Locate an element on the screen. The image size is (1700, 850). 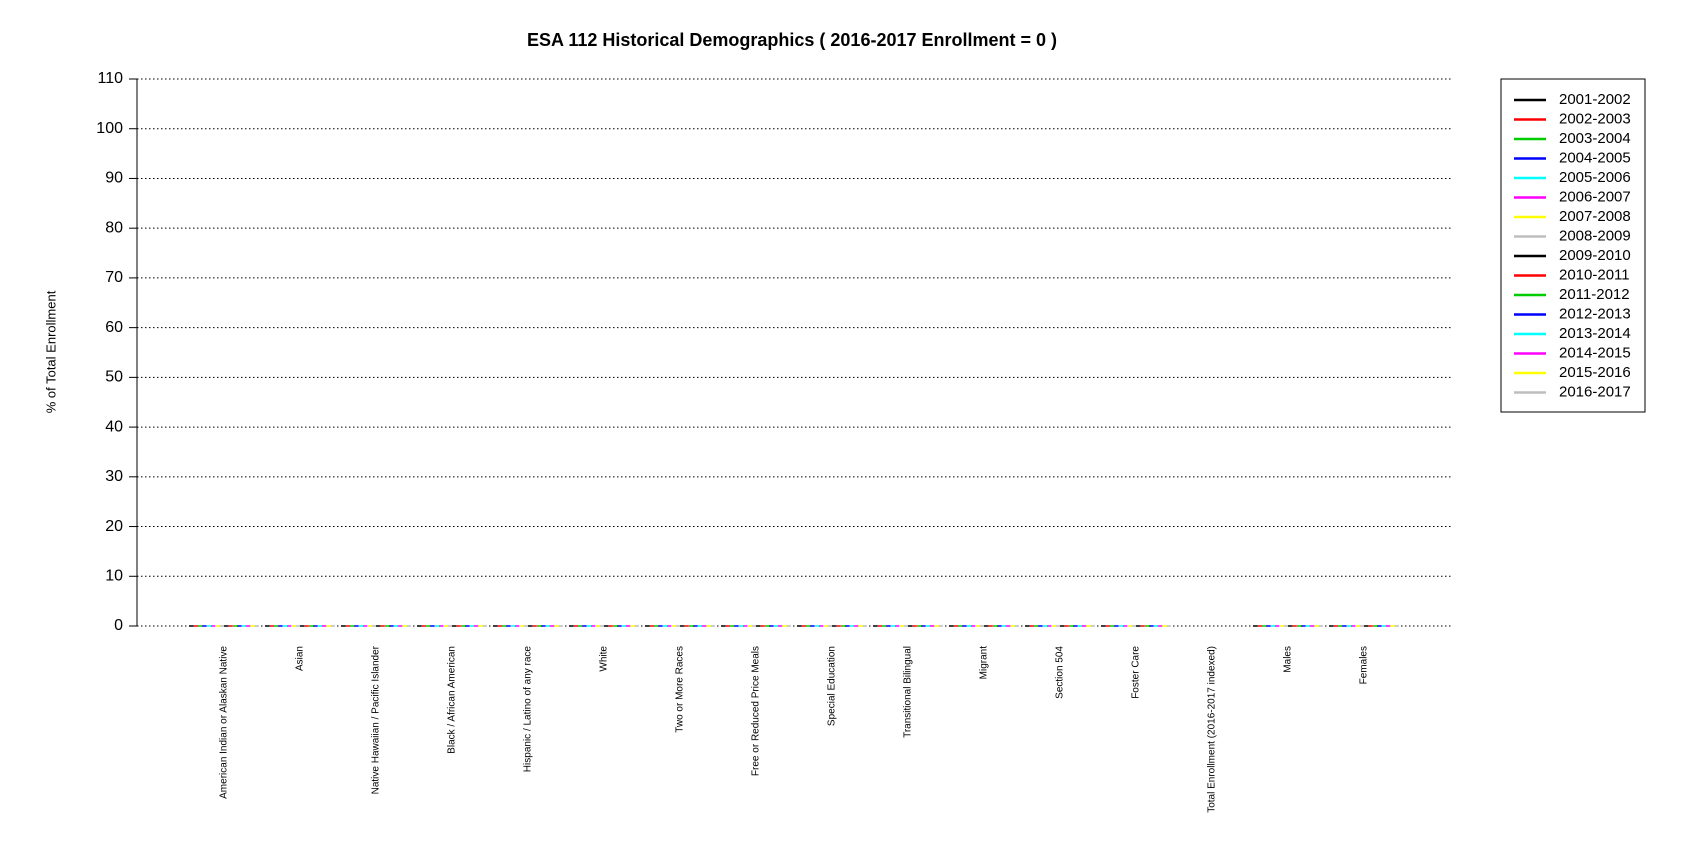
x-tick-label: White is located at coordinates (604, 659).